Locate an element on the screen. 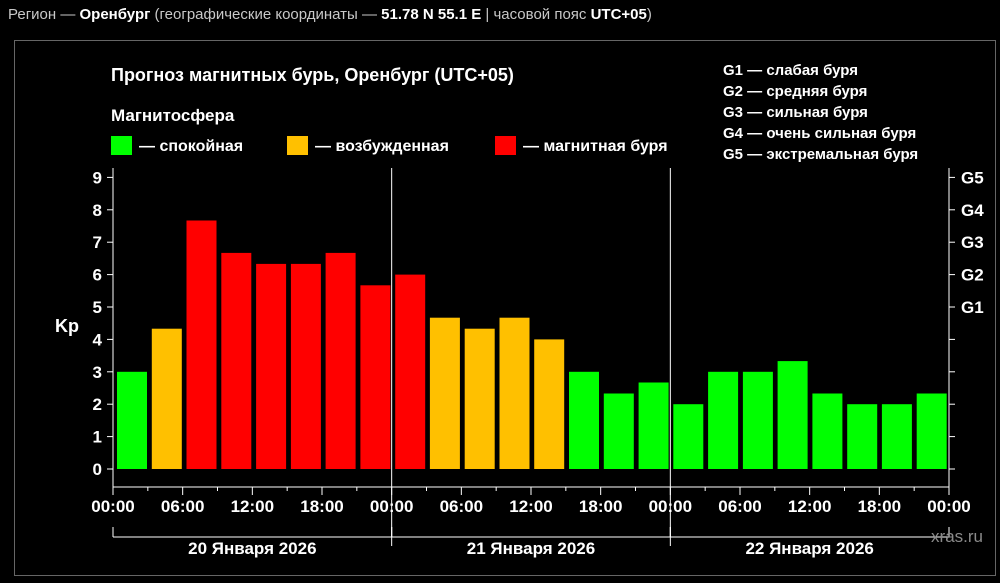 This screenshot has width=1000, height=583. watermark: xras.ru is located at coordinates (957, 536).